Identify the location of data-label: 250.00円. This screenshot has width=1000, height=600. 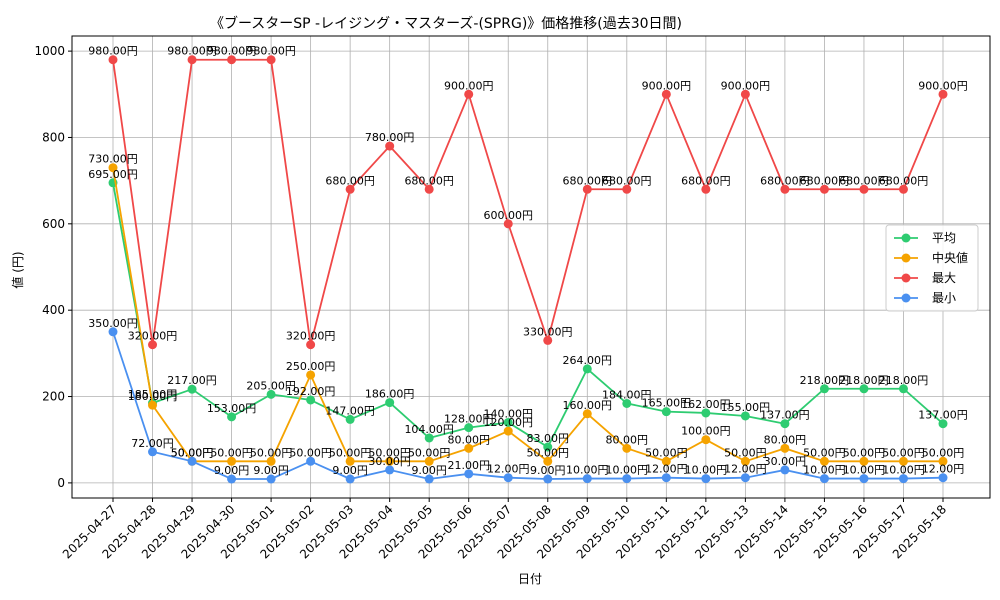
(311, 366).